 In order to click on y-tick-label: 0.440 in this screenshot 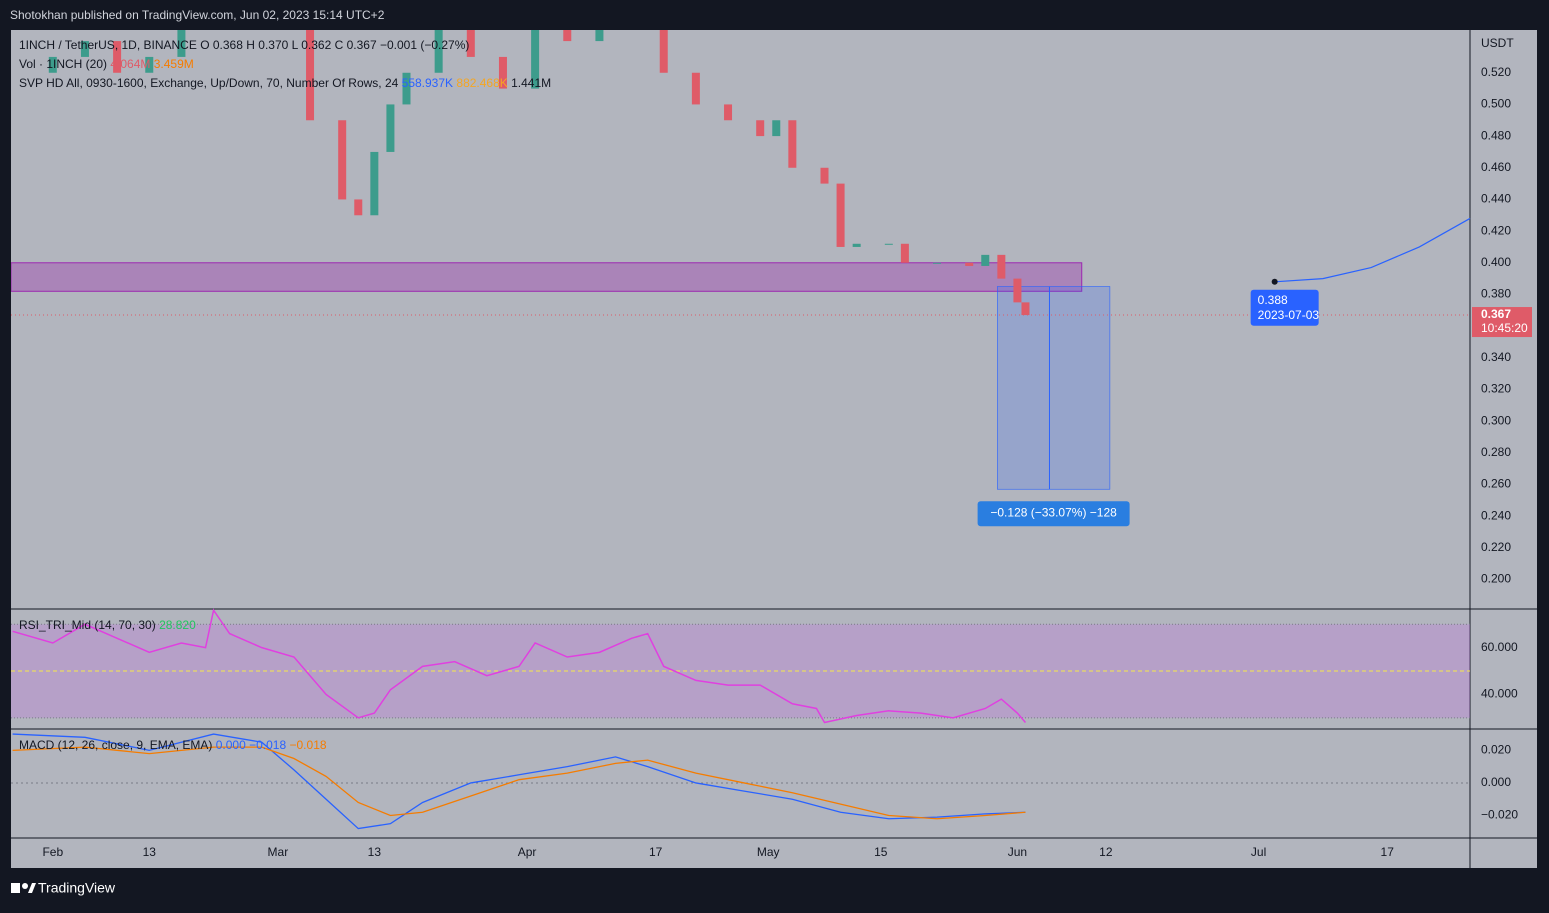, I will do `click(1496, 199)`.